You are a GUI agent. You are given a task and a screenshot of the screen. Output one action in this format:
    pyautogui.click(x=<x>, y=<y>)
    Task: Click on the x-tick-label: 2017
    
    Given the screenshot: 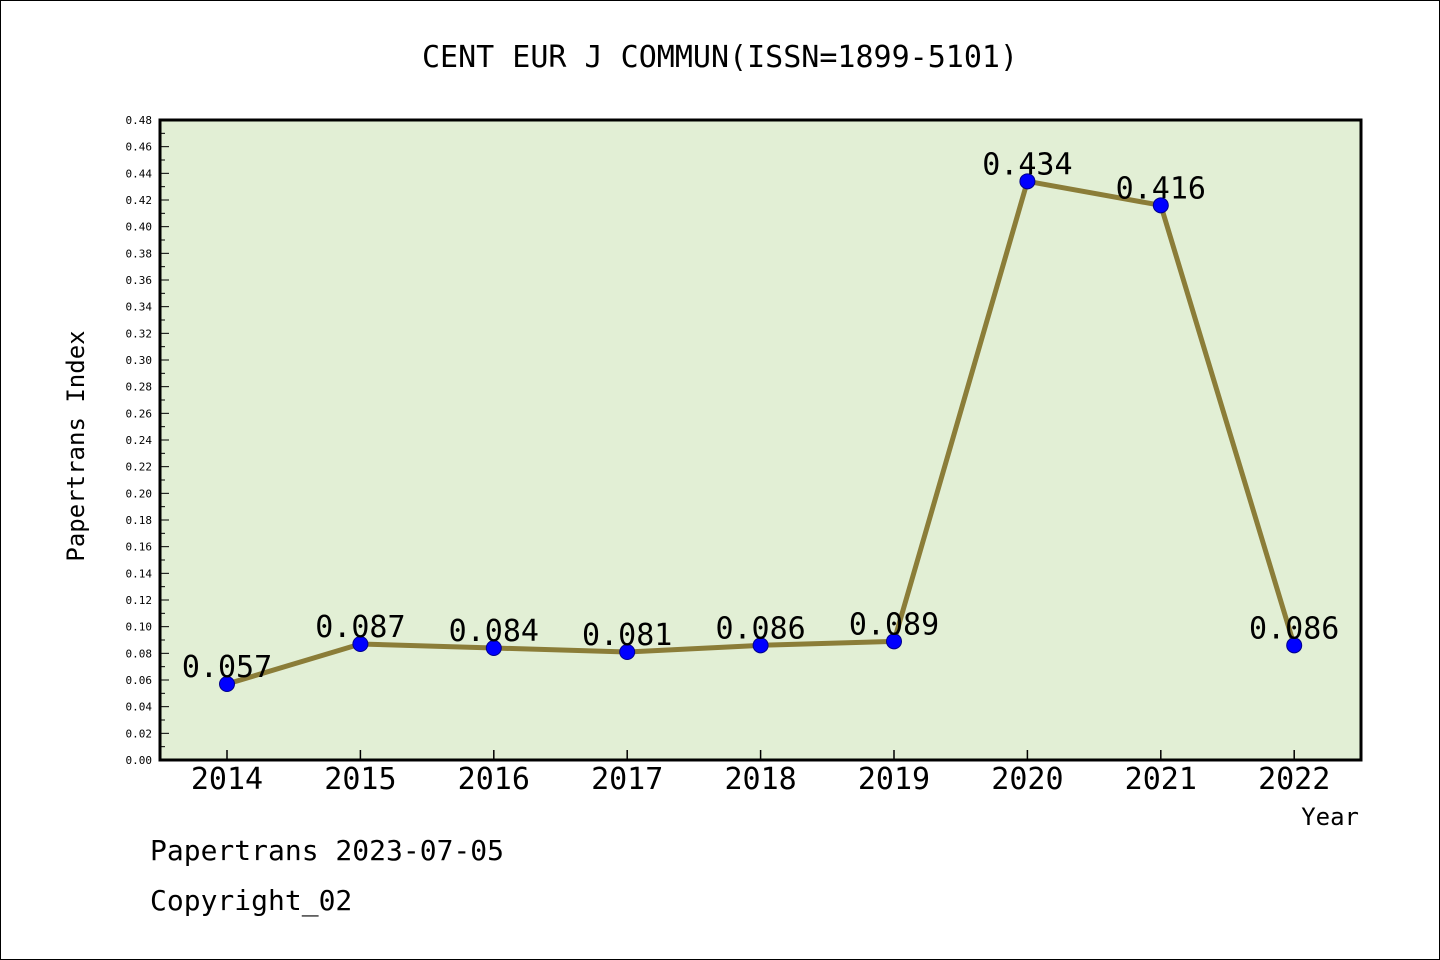 What is the action you would take?
    pyautogui.click(x=627, y=779)
    